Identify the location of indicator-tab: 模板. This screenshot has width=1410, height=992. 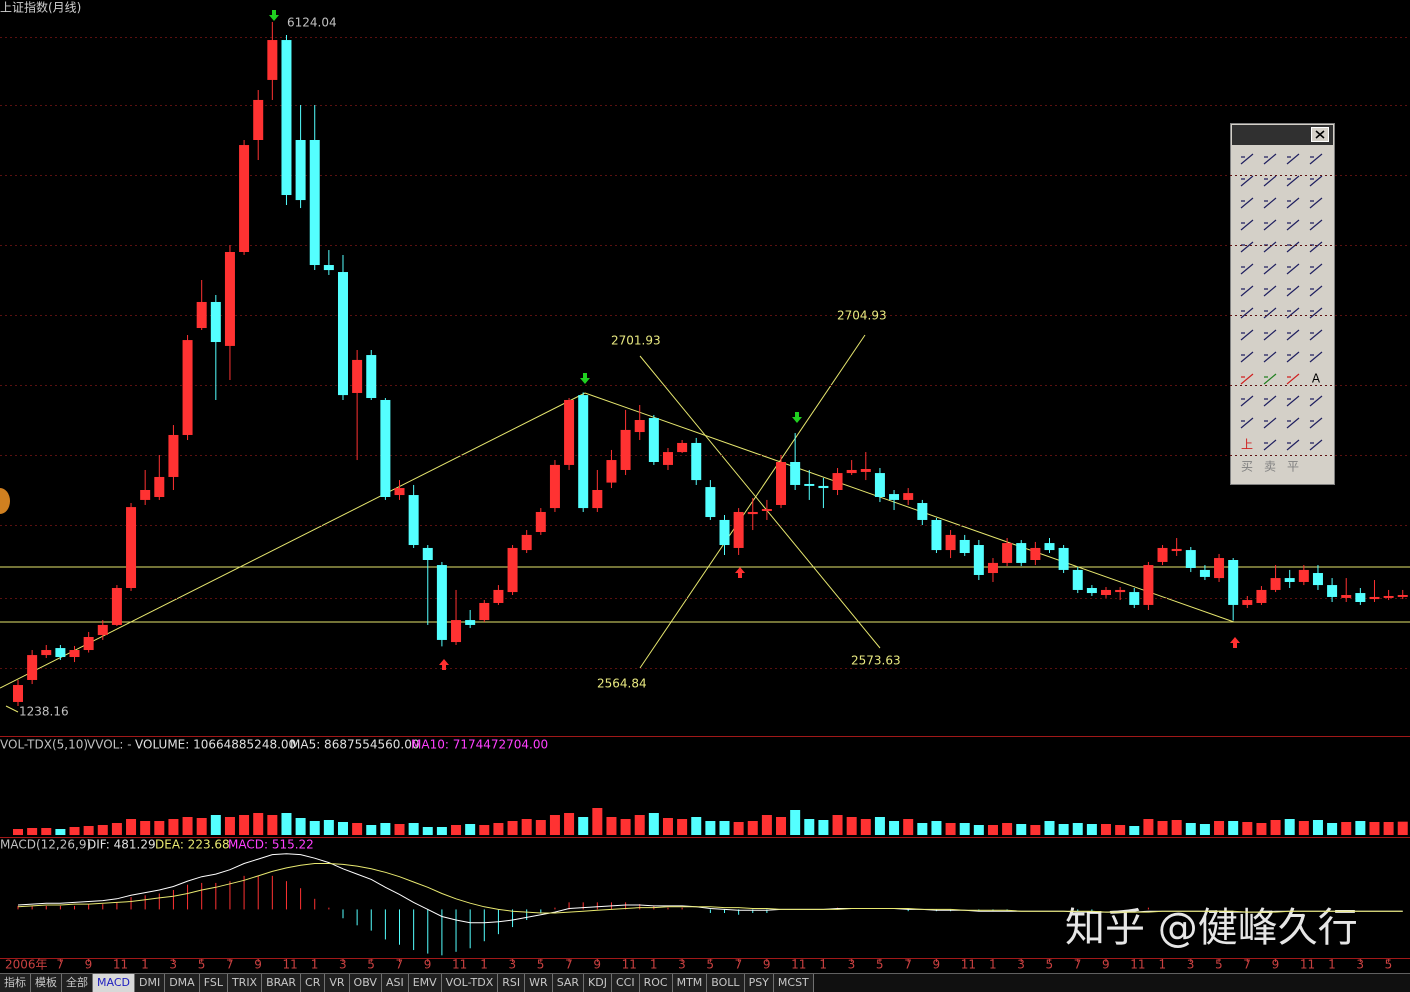
(46, 983).